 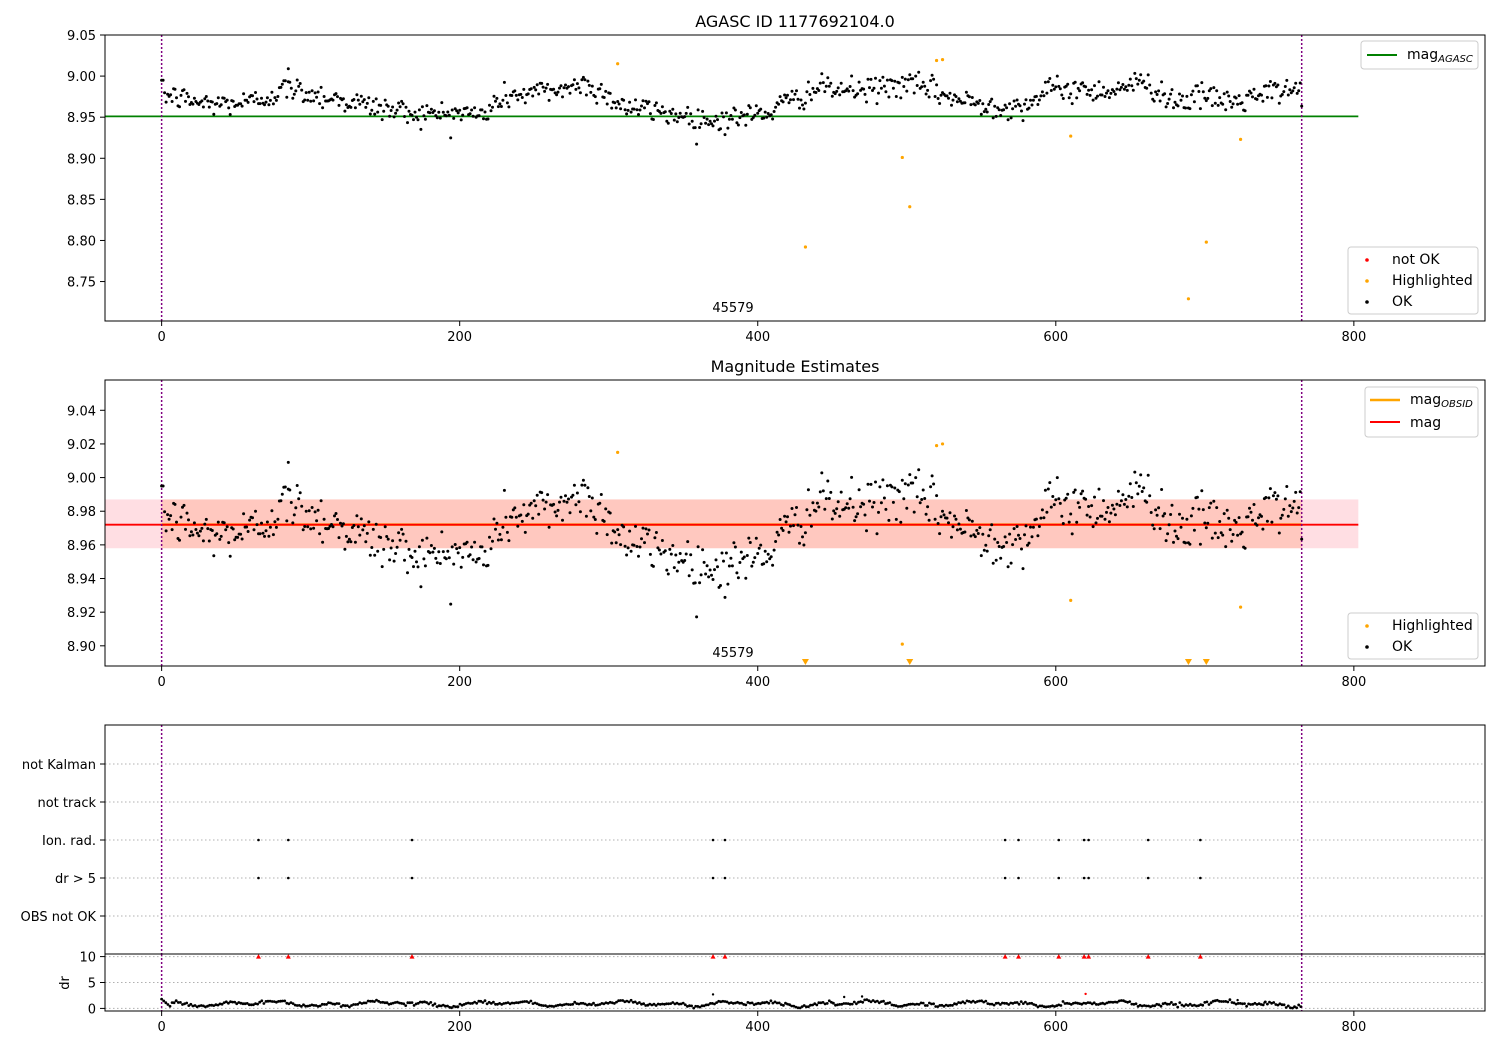 I want to click on x-tick-label-1: 200, so click(x=459, y=682).